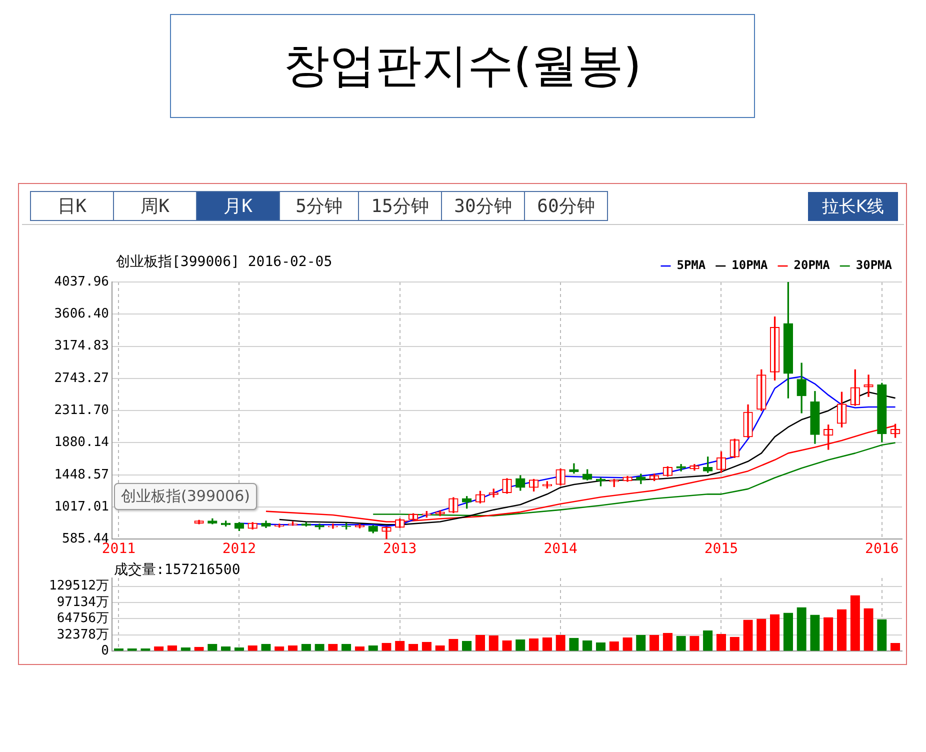  I want to click on chart-subtitle: 创业板指[399006] 2016-02-05, so click(224, 262).